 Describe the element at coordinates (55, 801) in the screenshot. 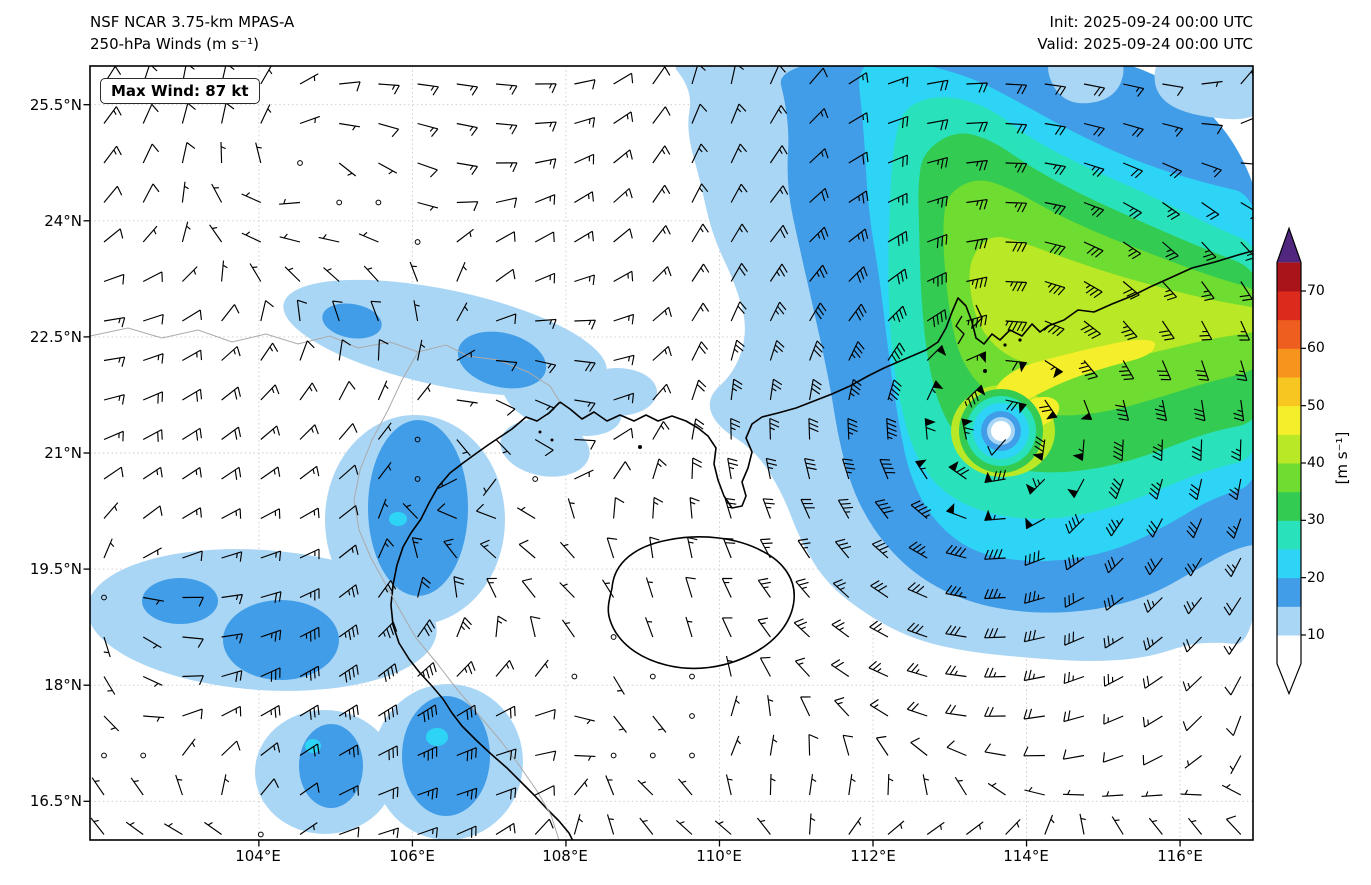

I see `y-tick-label: 16.5°N` at that location.